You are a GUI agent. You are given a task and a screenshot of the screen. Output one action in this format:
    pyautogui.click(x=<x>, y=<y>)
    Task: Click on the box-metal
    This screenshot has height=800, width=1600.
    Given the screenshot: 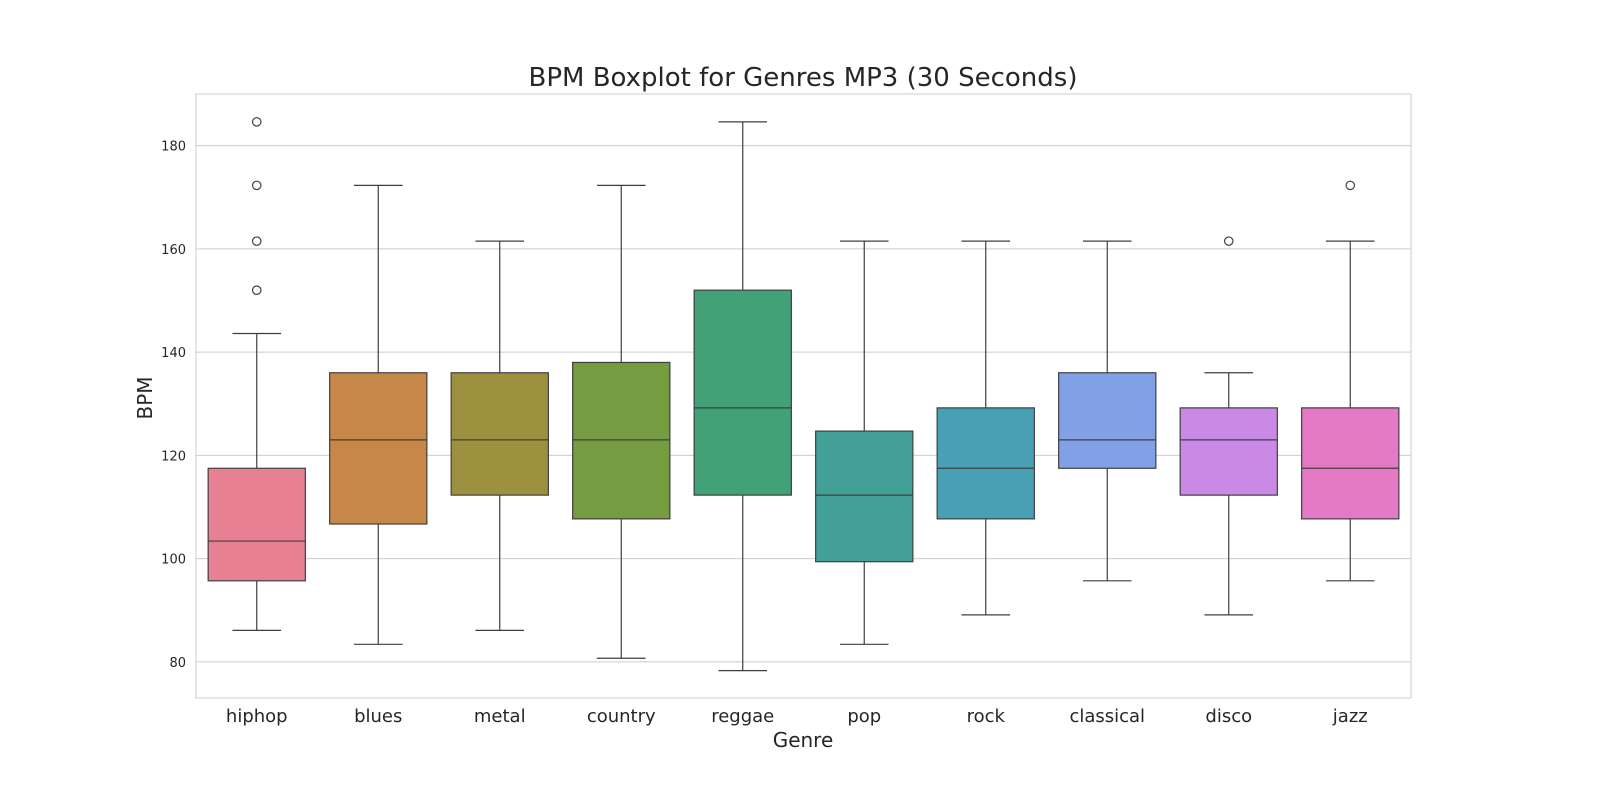 What is the action you would take?
    pyautogui.click(x=499, y=435)
    